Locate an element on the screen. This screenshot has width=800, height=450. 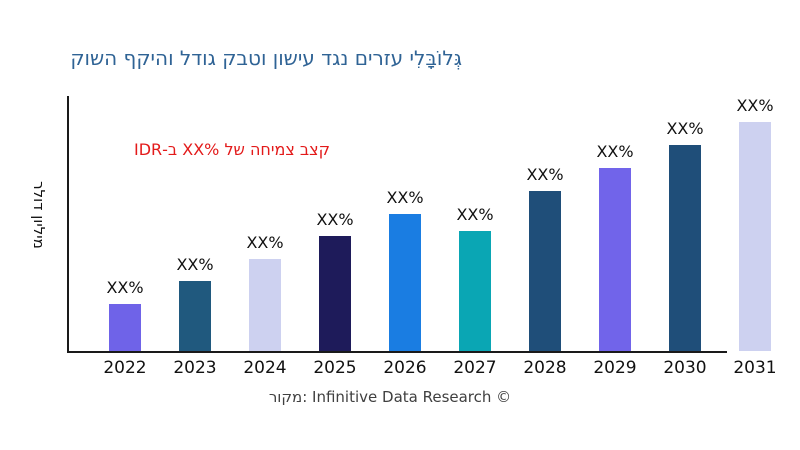
x-tick-label-2023: 2023 is located at coordinates (195, 368).